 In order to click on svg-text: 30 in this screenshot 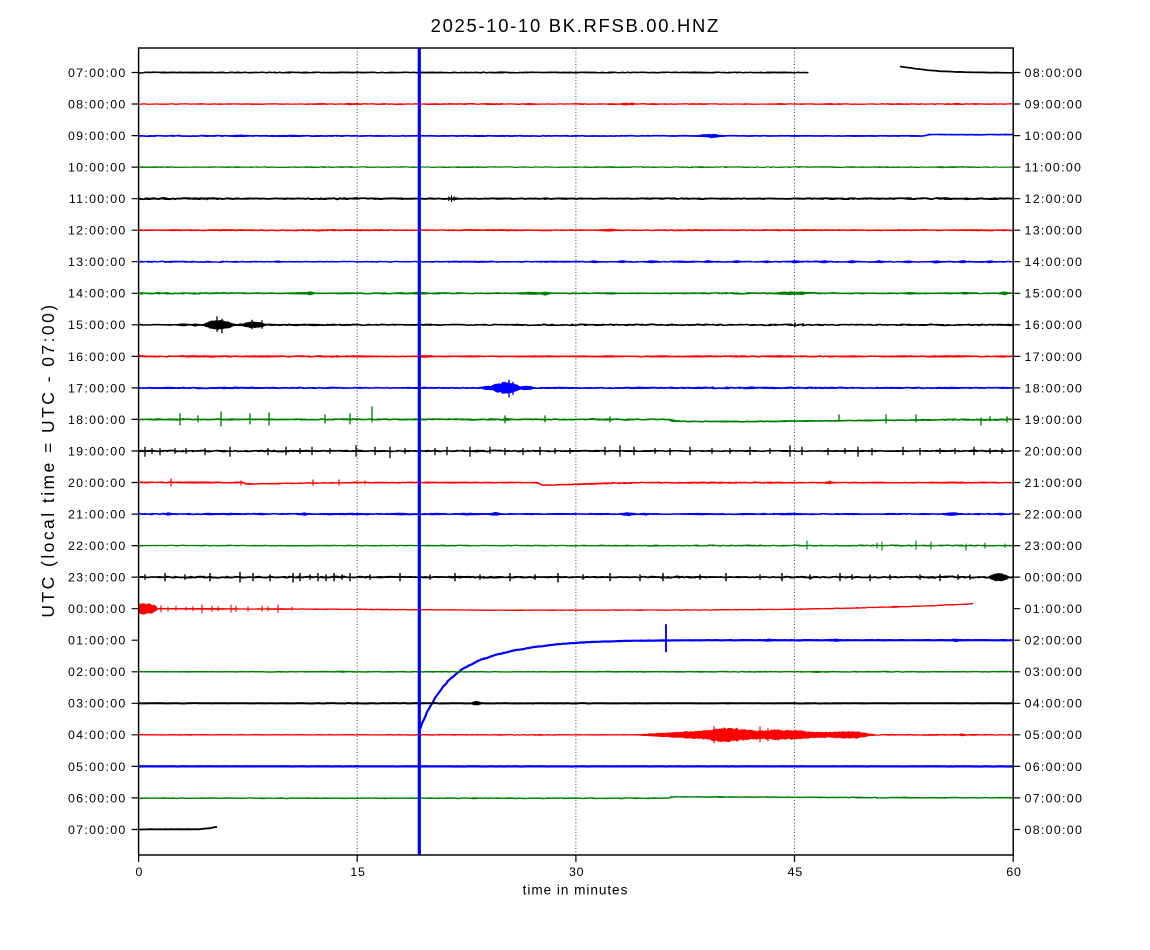, I will do `click(576, 872)`.